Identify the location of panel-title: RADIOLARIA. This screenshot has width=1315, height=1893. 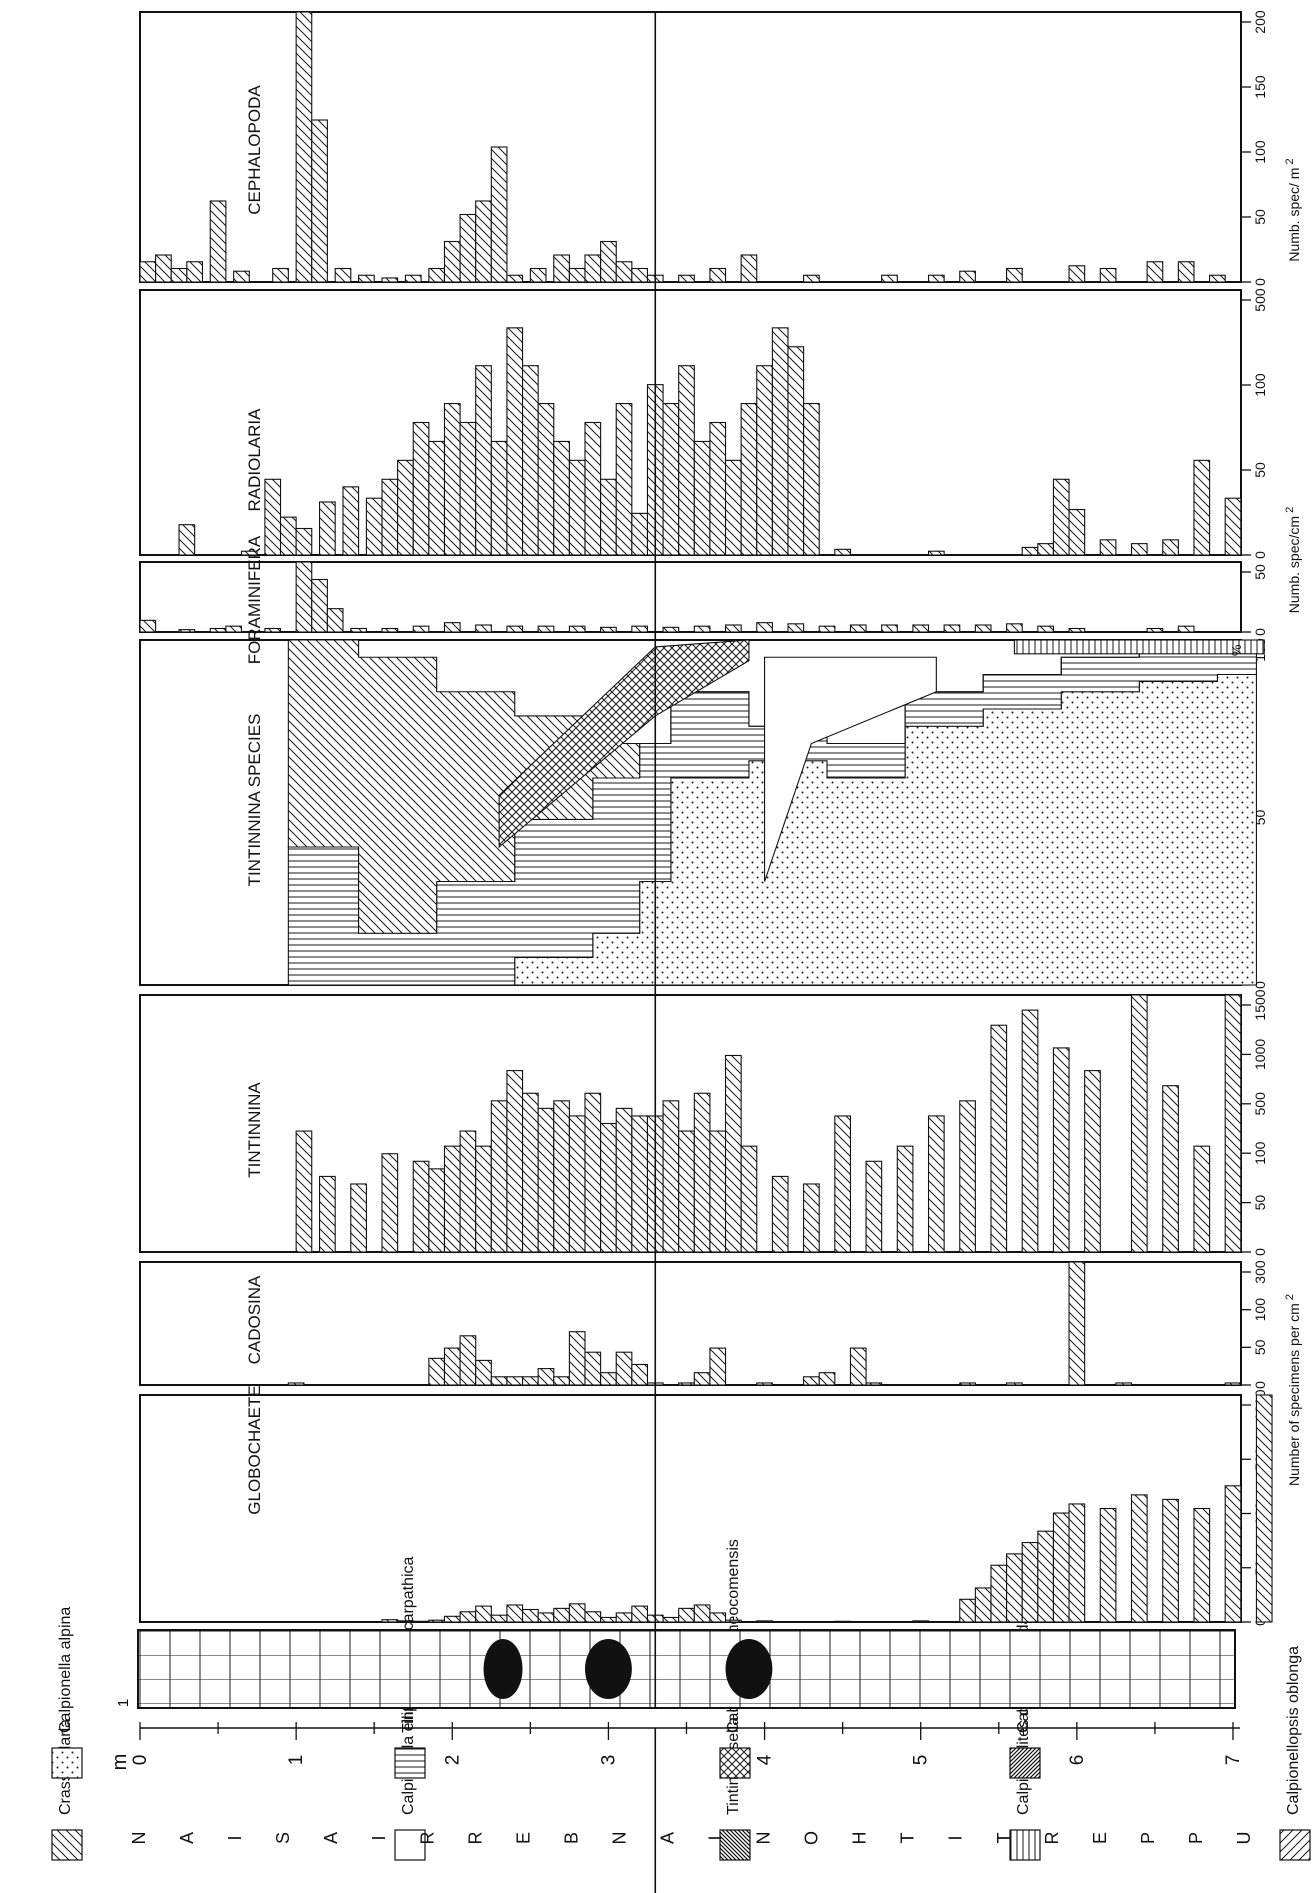
(254, 460).